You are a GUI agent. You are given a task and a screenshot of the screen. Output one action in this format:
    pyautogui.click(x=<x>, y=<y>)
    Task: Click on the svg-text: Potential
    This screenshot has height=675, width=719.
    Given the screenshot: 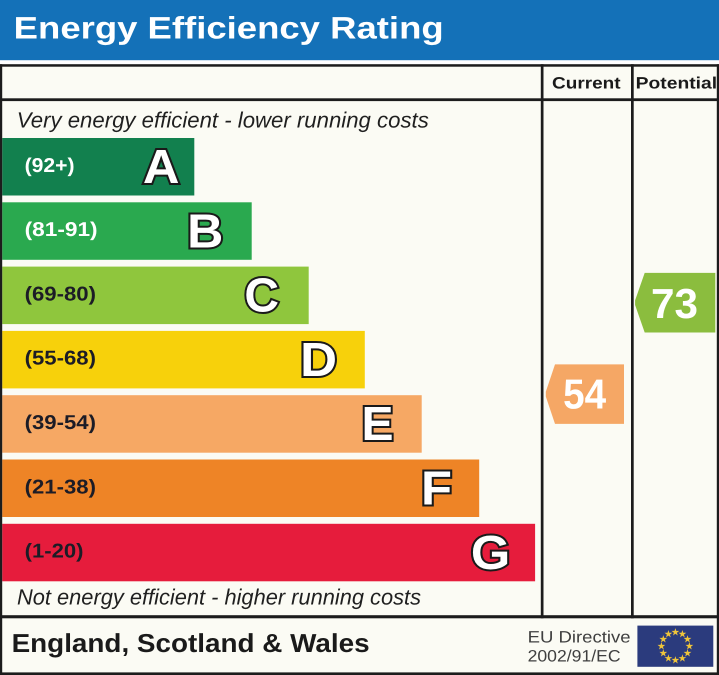 What is the action you would take?
    pyautogui.click(x=677, y=84)
    